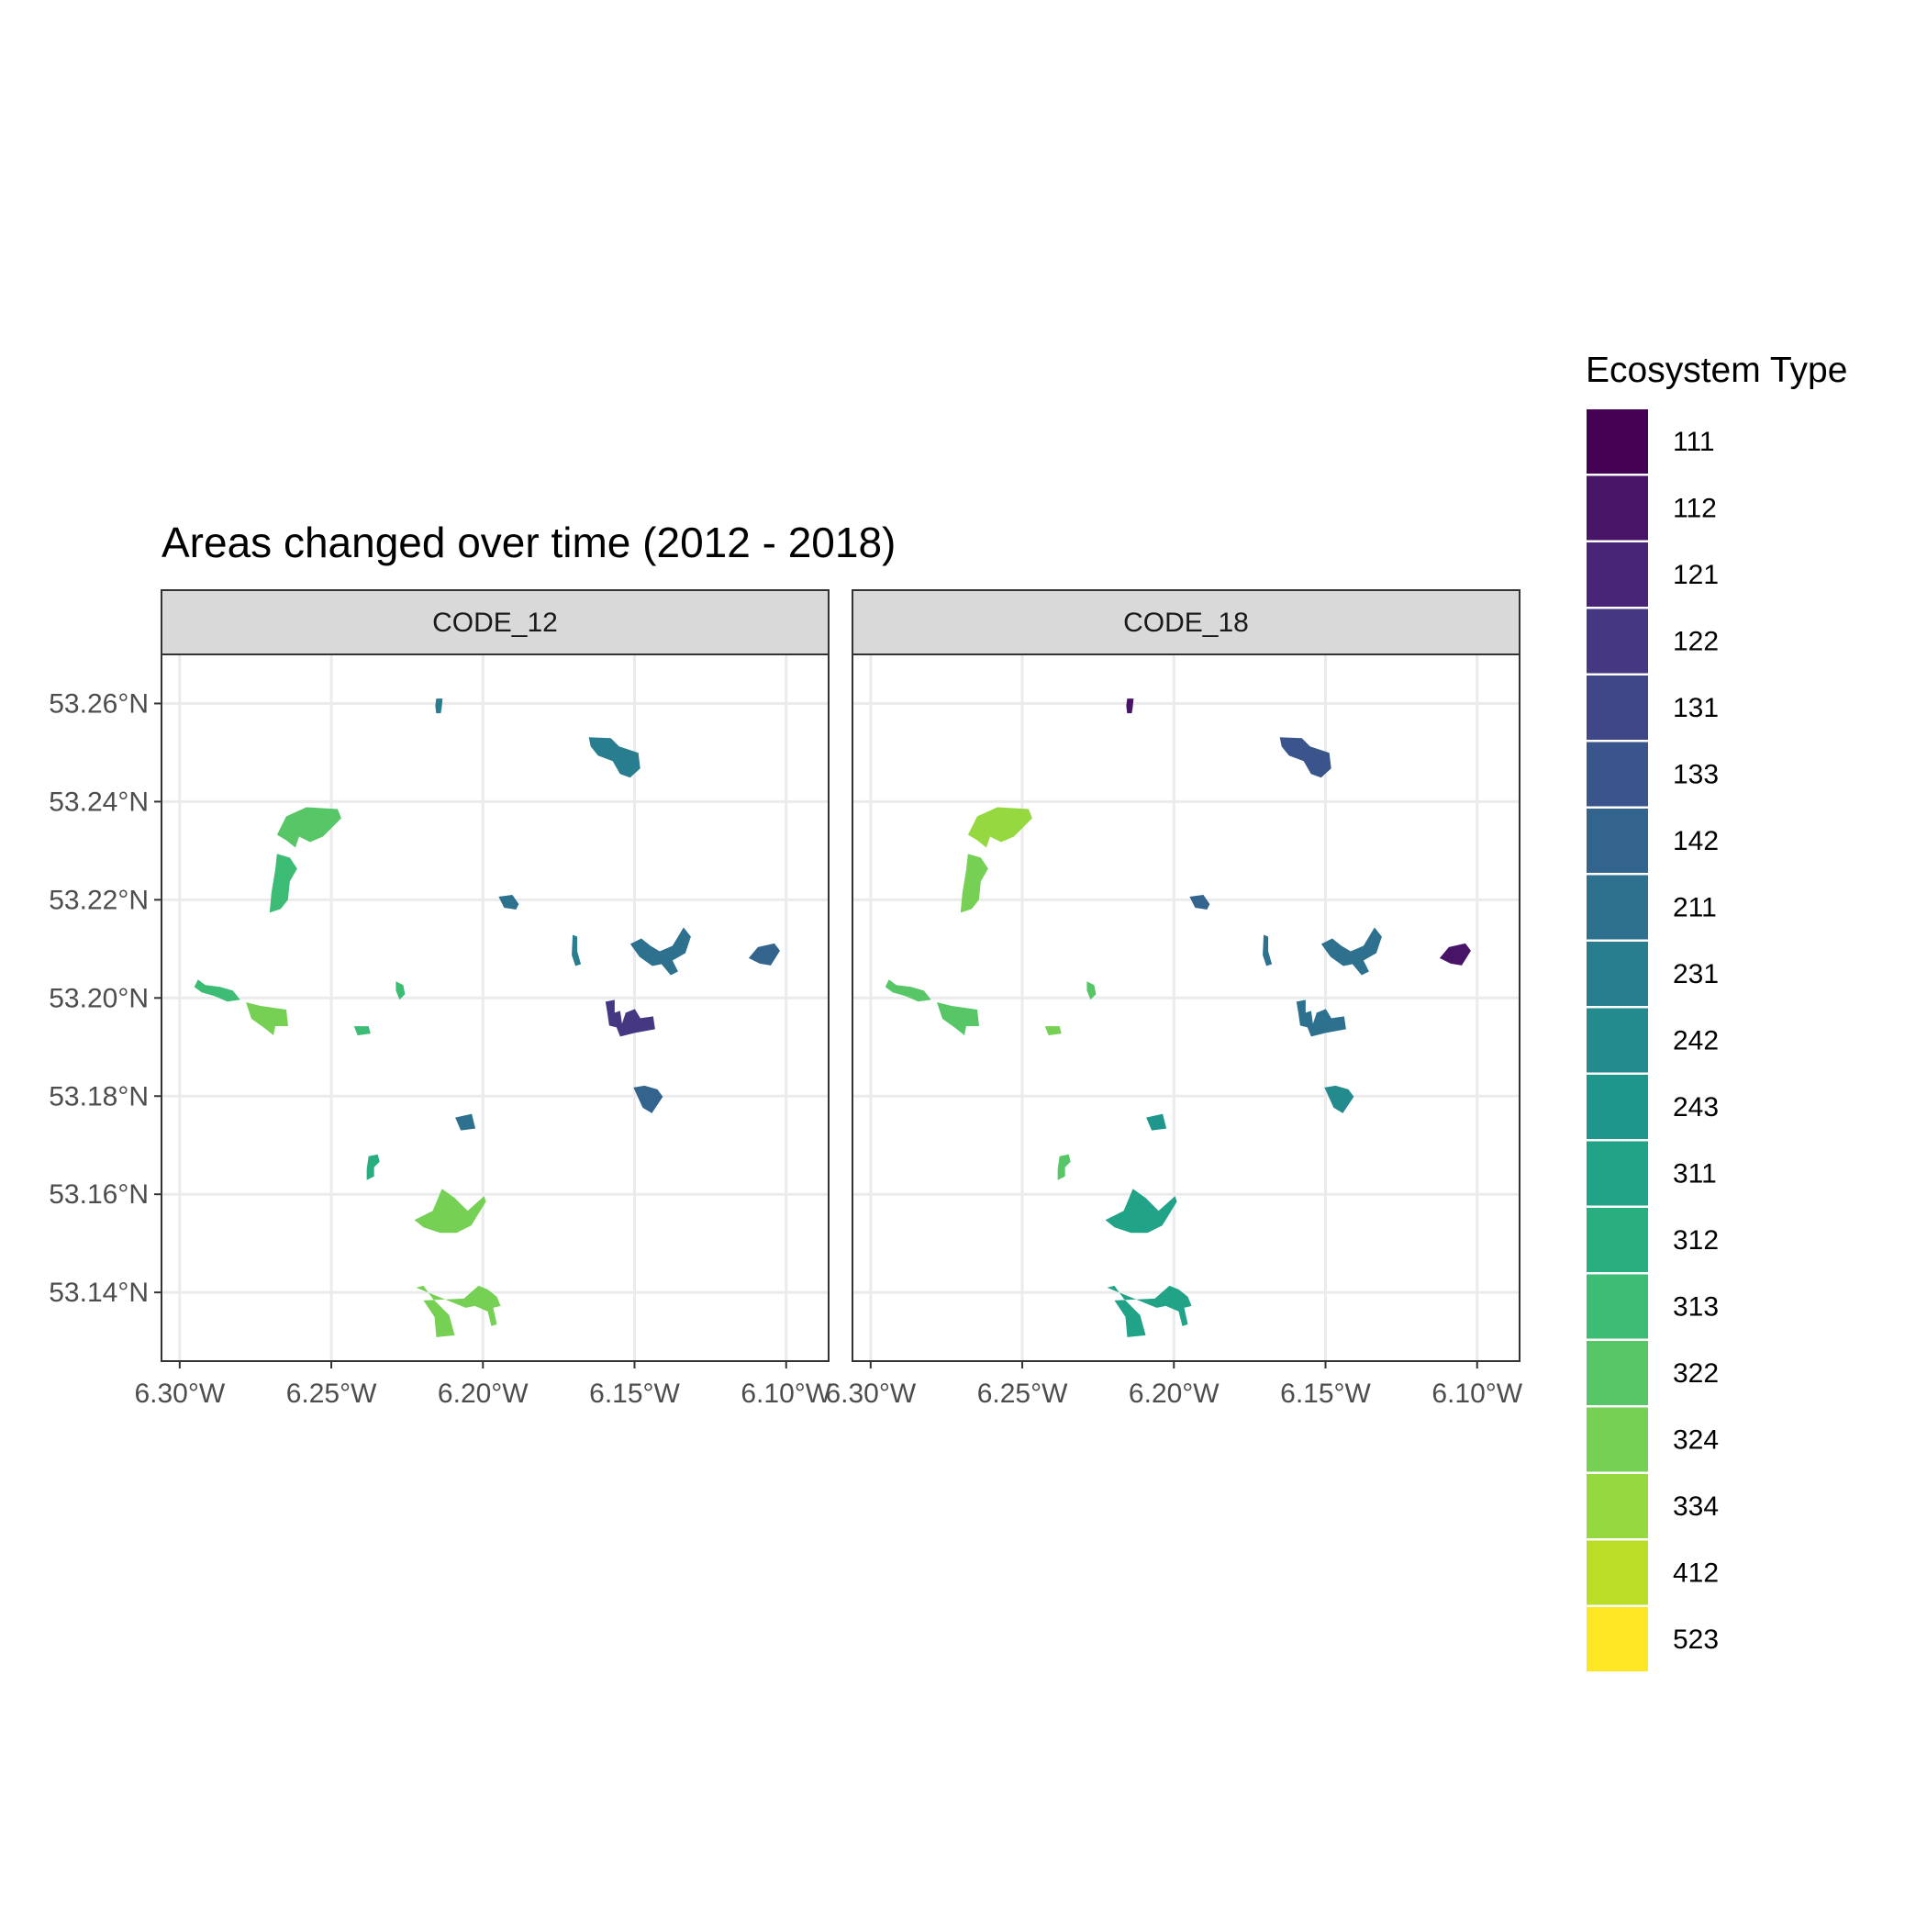 The image size is (1927, 1932). Describe the element at coordinates (1696, 1107) in the screenshot. I see `legend-label-243: 243` at that location.